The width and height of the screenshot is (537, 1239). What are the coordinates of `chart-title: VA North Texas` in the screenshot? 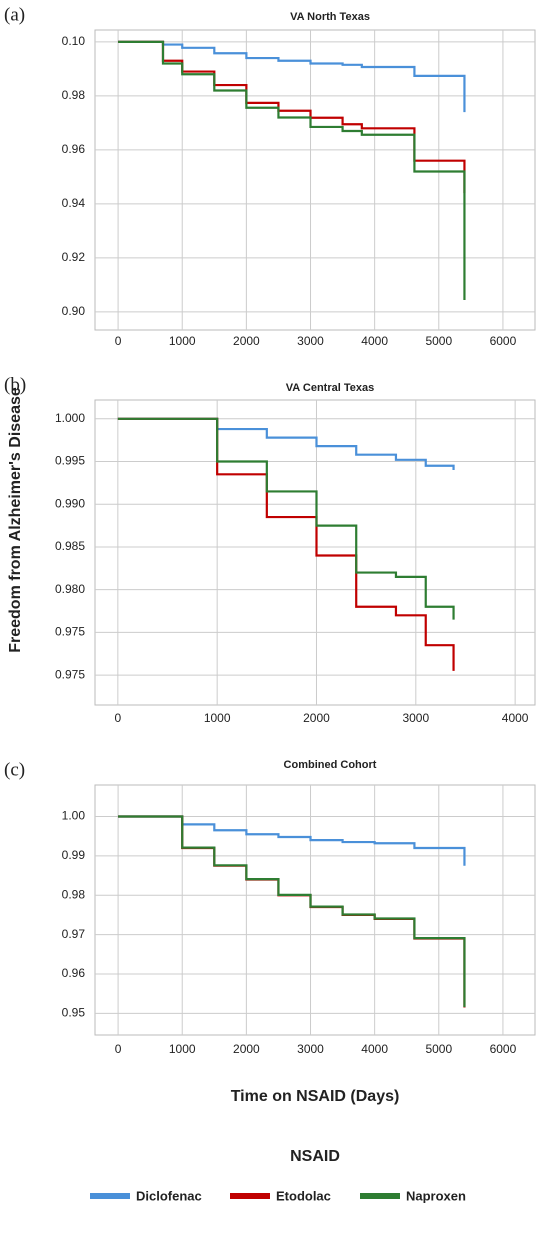 It's located at (330, 17).